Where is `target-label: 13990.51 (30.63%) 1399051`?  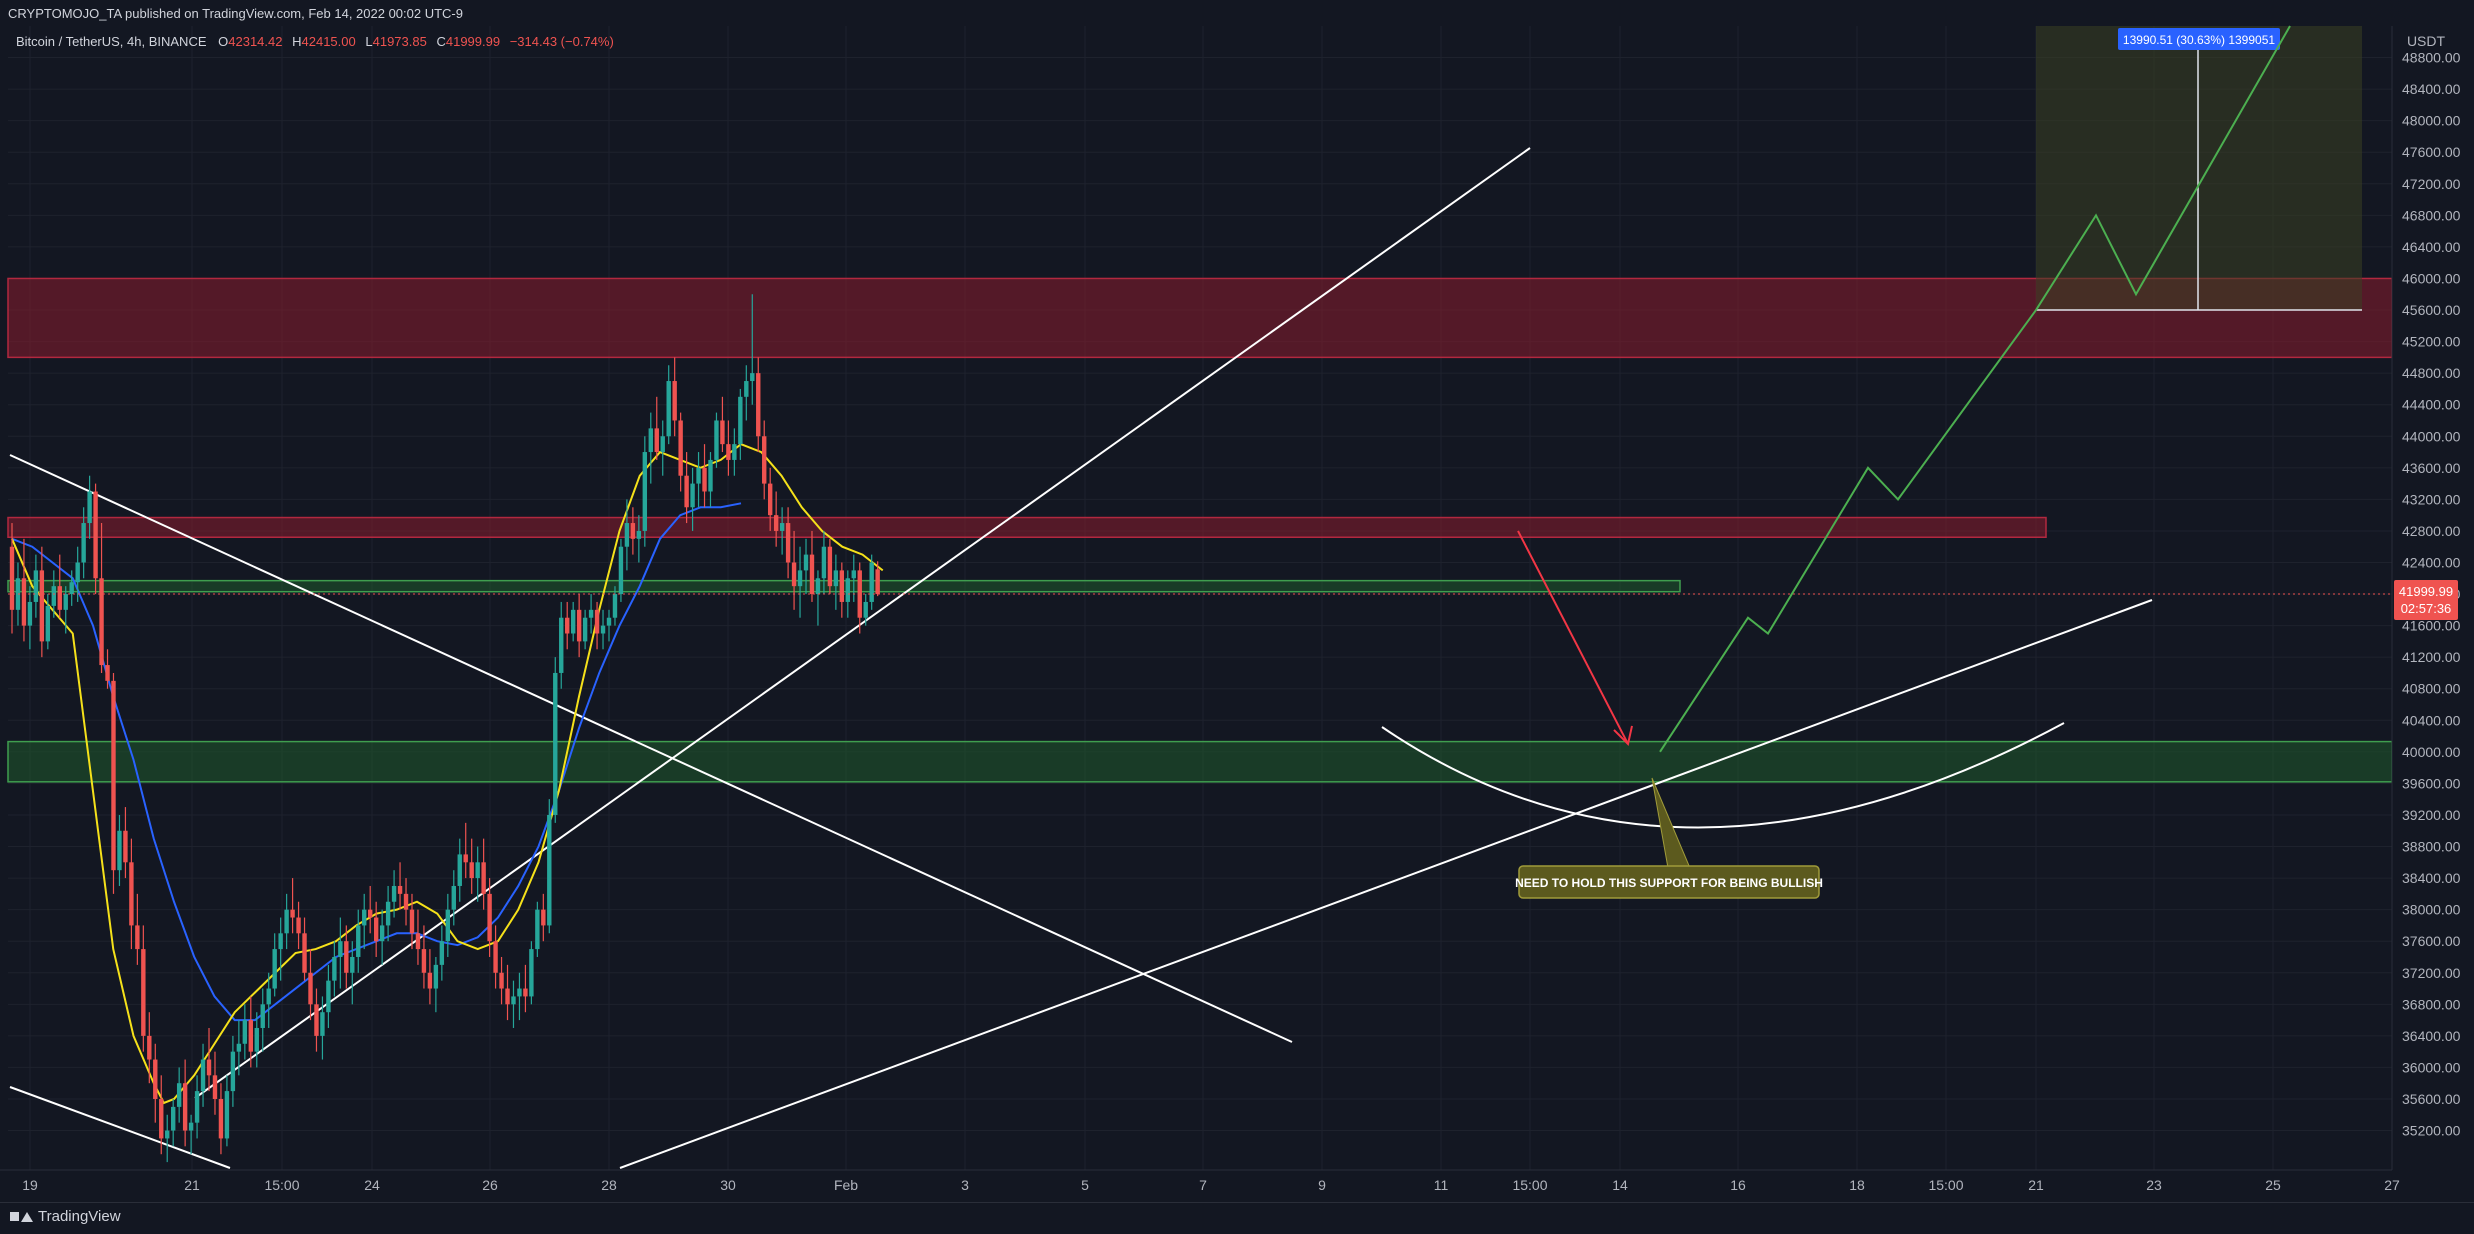
target-label: 13990.51 (30.63%) 1399051 is located at coordinates (2199, 40).